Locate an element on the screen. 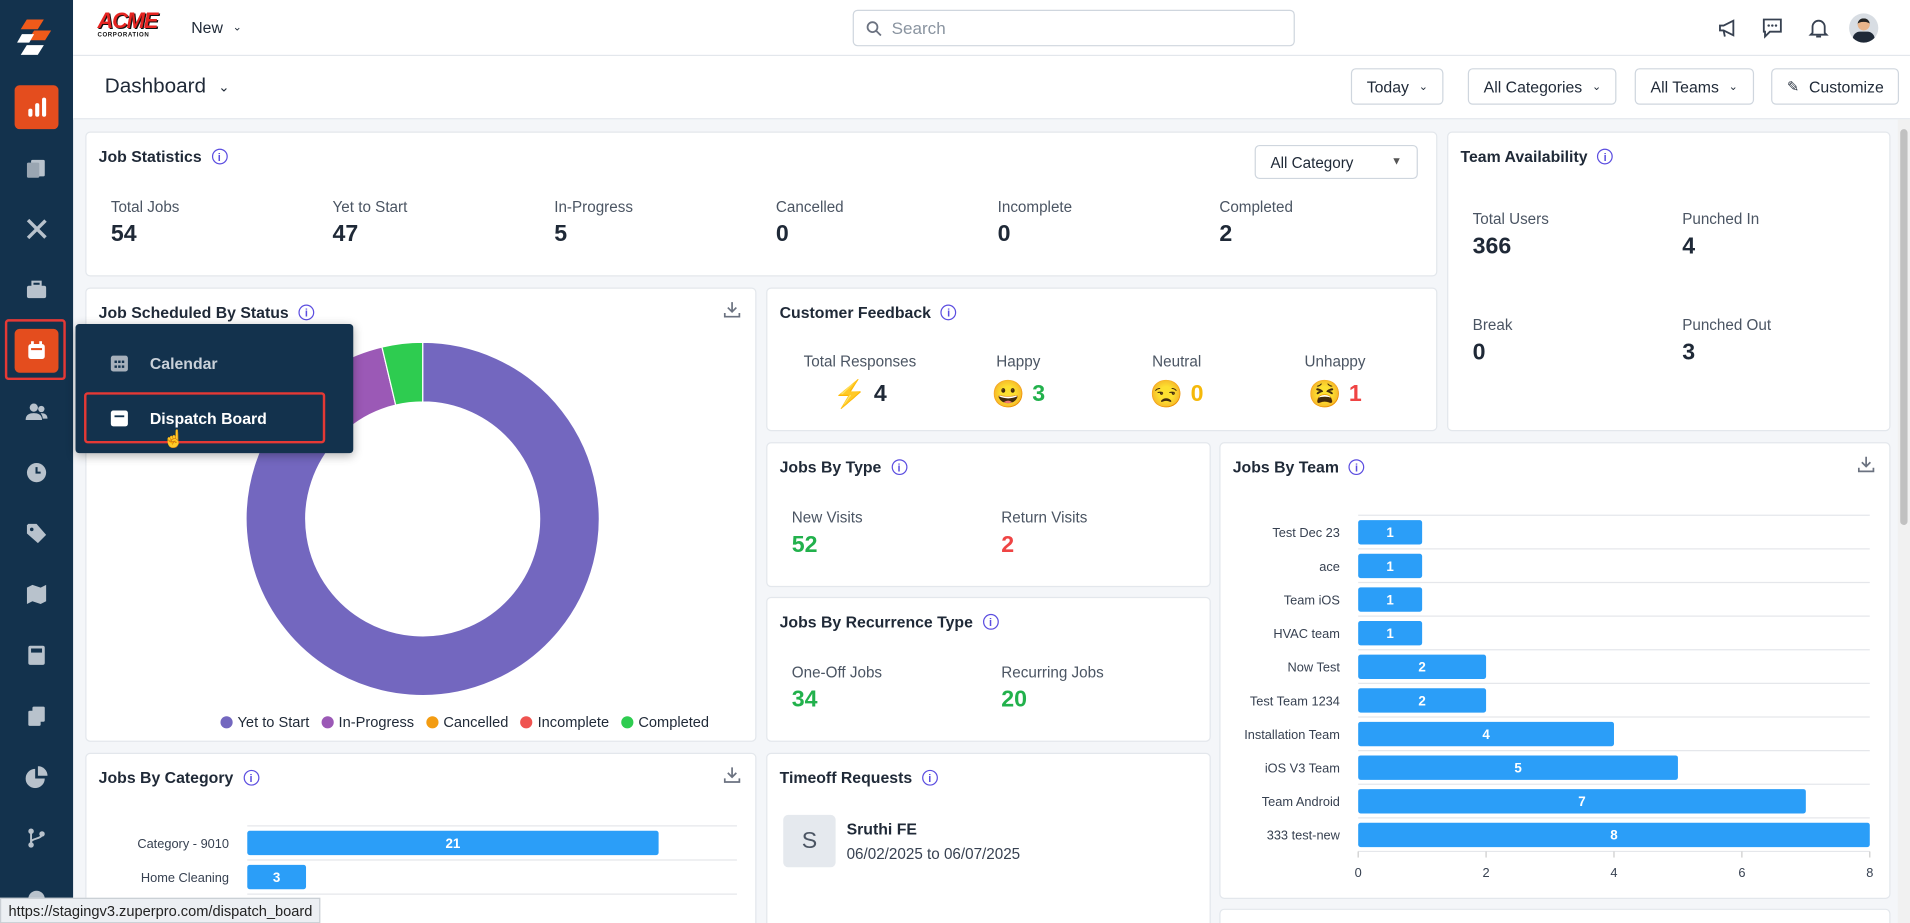  chat-icon is located at coordinates (1772, 28).